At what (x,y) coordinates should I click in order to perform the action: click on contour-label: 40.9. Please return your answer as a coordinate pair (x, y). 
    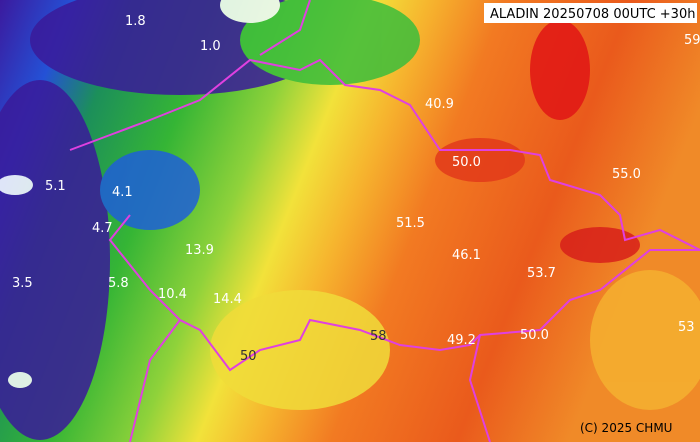
    Looking at the image, I should click on (439, 104).